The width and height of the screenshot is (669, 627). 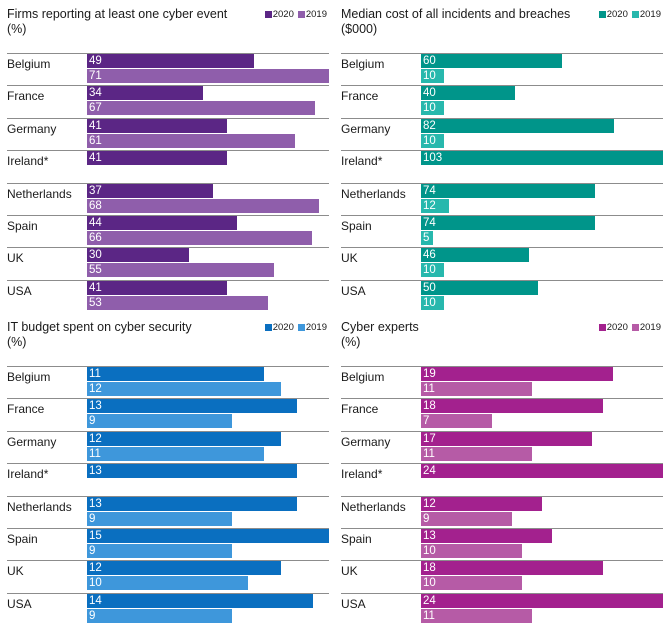 What do you see at coordinates (491, 61) in the screenshot?
I see `bar-2020: 60` at bounding box center [491, 61].